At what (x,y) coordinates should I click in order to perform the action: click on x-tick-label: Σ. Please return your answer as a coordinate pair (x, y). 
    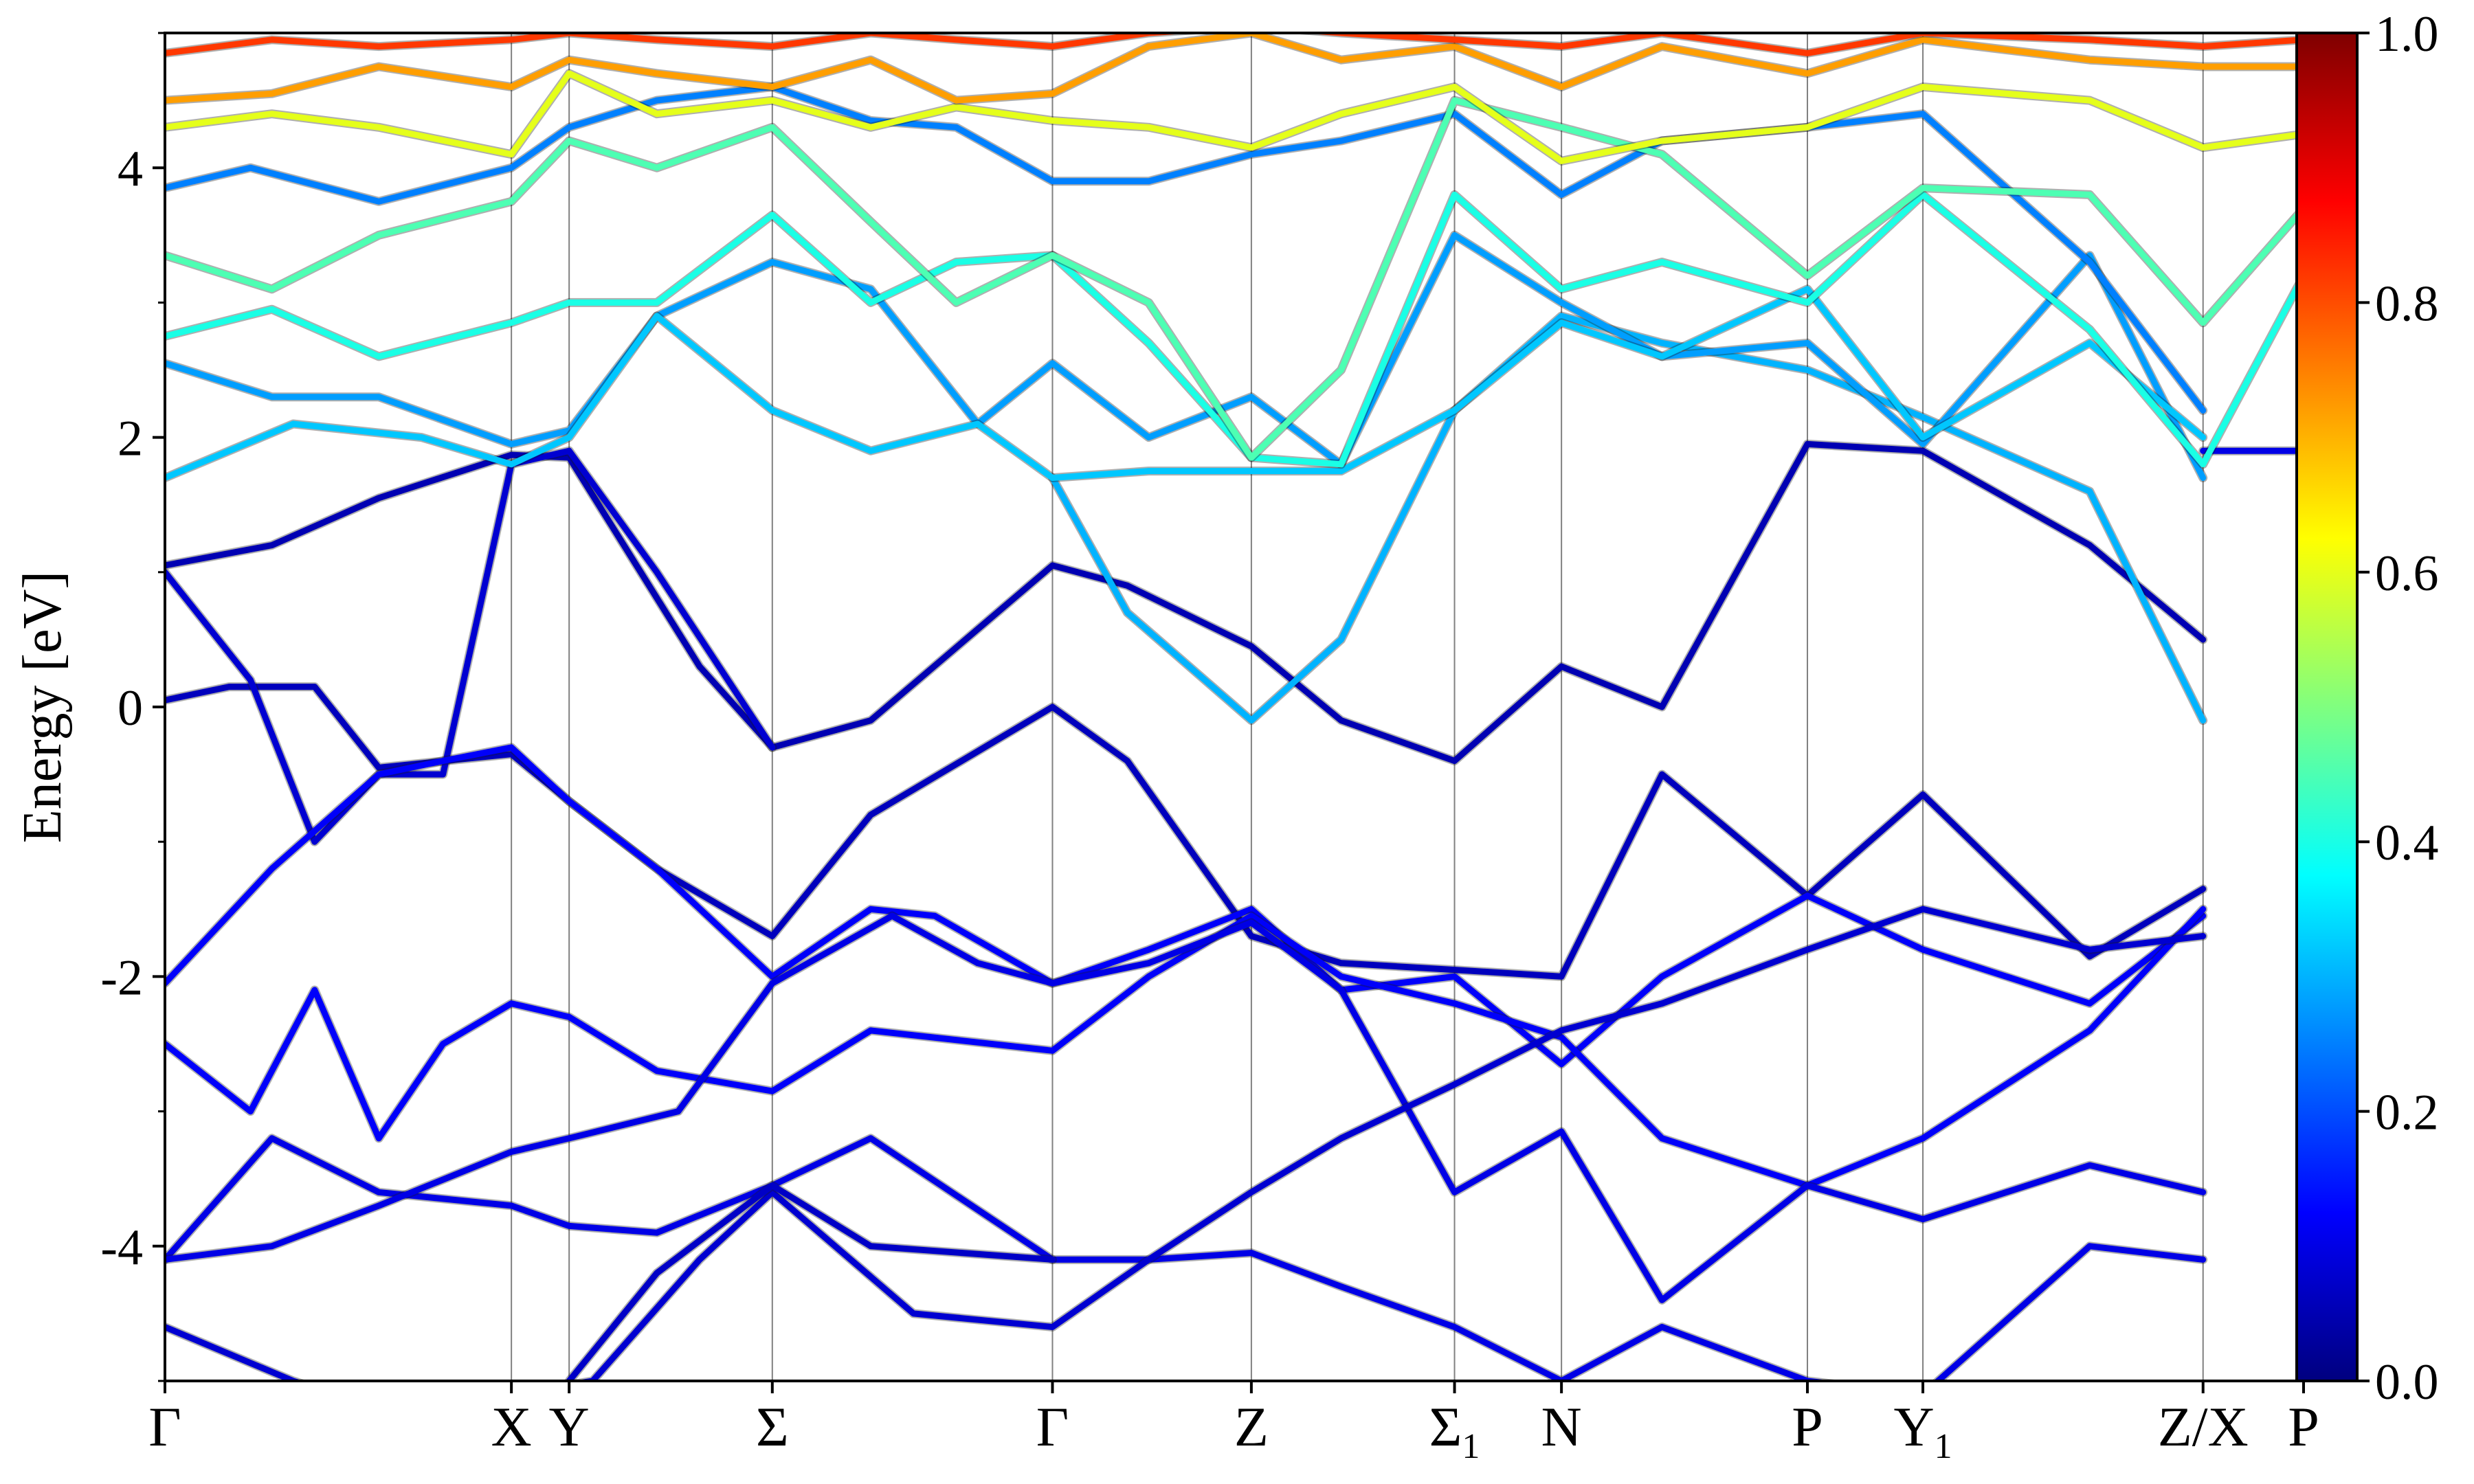
    Looking at the image, I should click on (772, 1426).